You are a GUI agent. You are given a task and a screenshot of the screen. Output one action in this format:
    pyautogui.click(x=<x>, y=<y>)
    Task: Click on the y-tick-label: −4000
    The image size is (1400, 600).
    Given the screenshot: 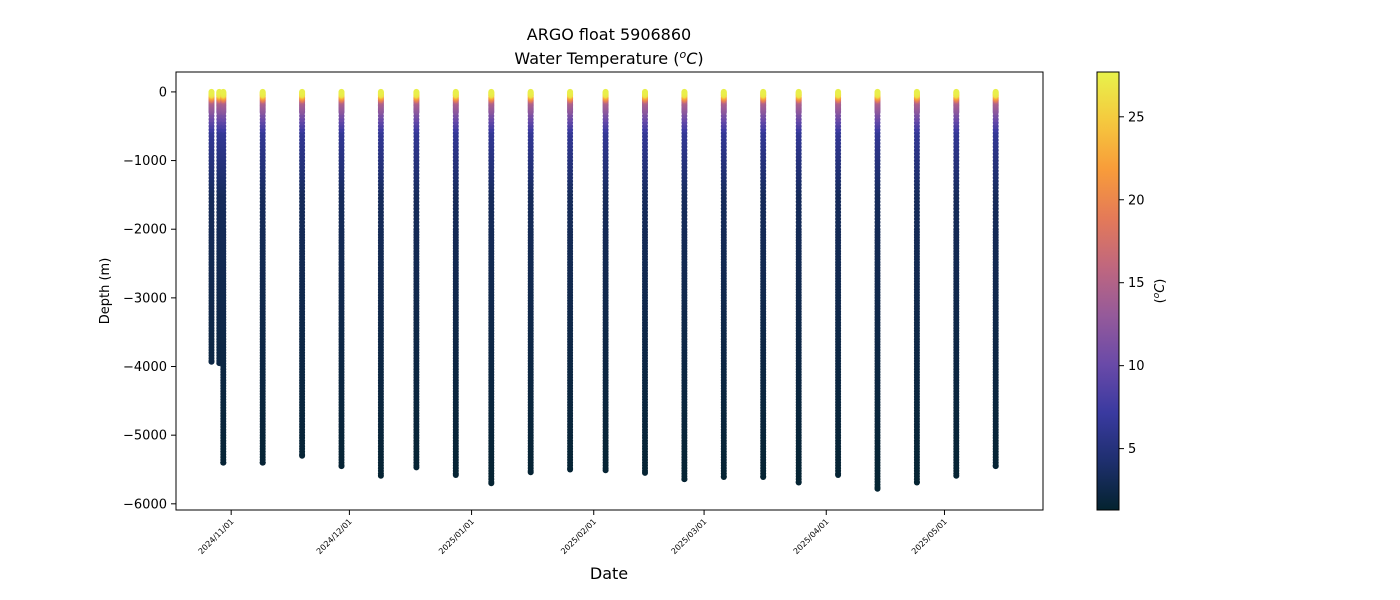 What is the action you would take?
    pyautogui.click(x=145, y=367)
    